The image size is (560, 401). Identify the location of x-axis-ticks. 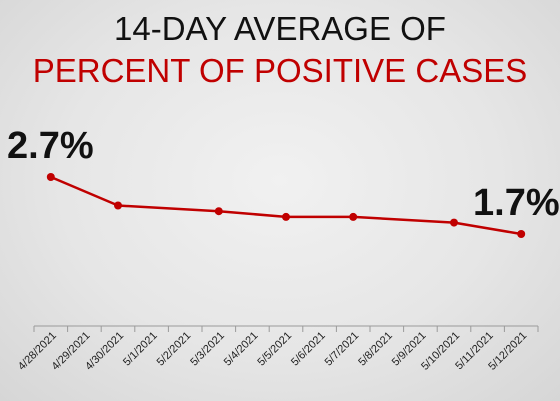
(286, 329).